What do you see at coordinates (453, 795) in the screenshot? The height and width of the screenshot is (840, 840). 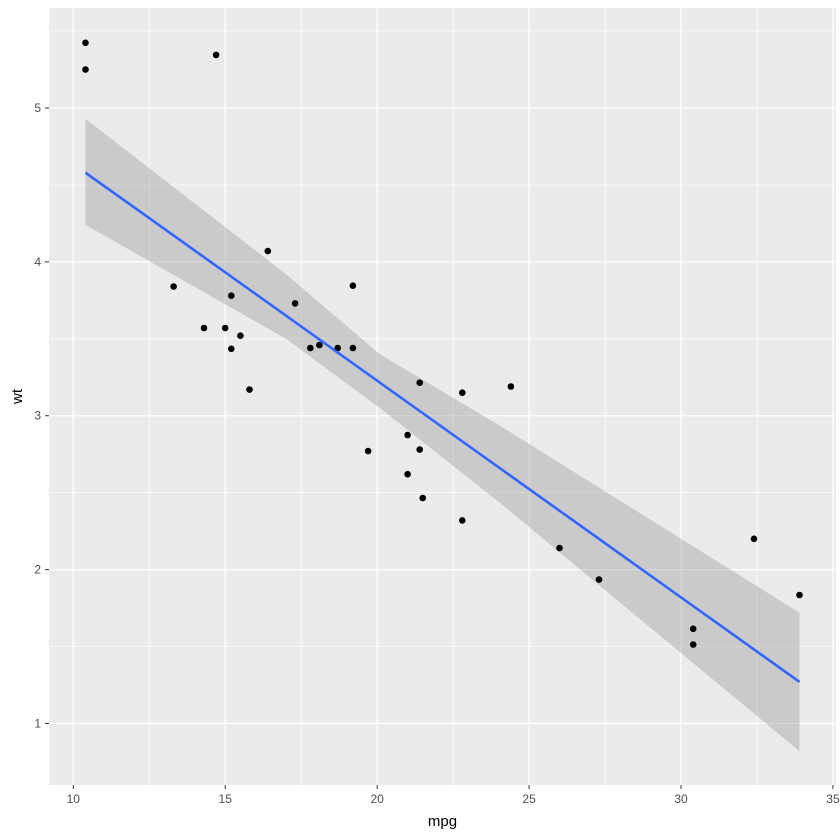 I see `x-axis: 10 15 20 25 30 35` at bounding box center [453, 795].